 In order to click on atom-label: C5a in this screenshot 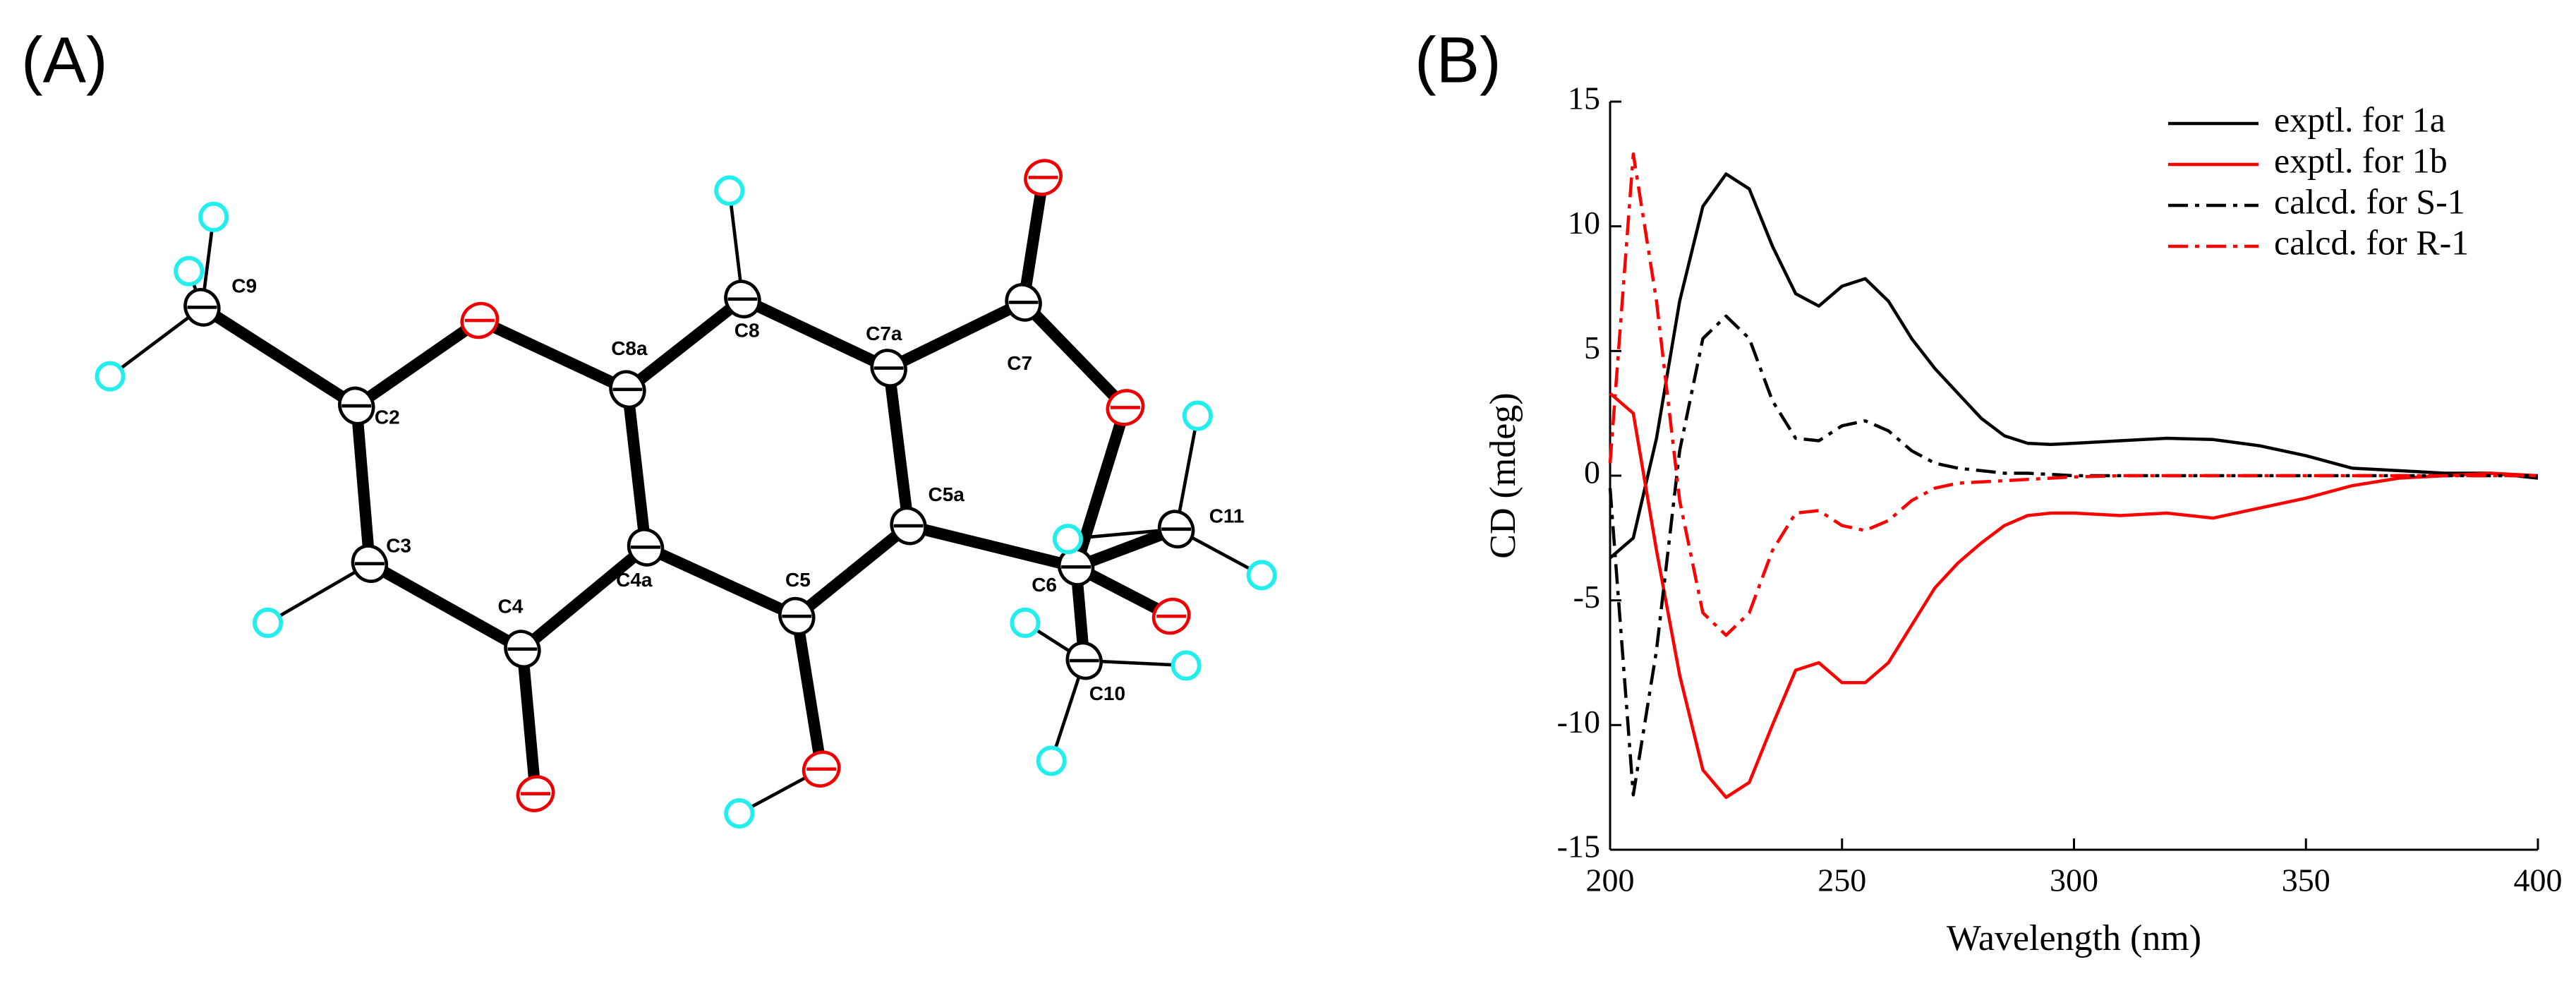, I will do `click(947, 494)`.